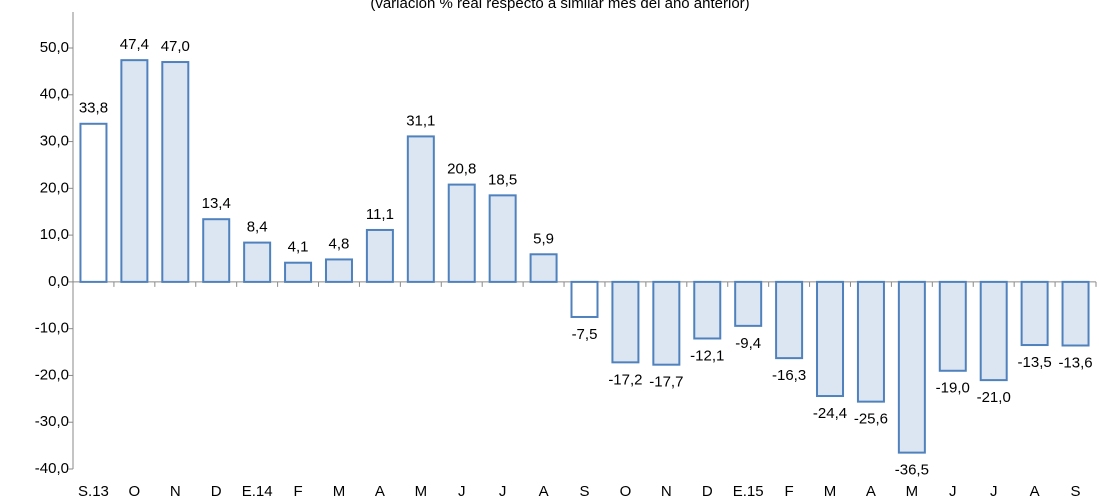  What do you see at coordinates (871, 419) in the screenshot?
I see `value-label: -25,6` at bounding box center [871, 419].